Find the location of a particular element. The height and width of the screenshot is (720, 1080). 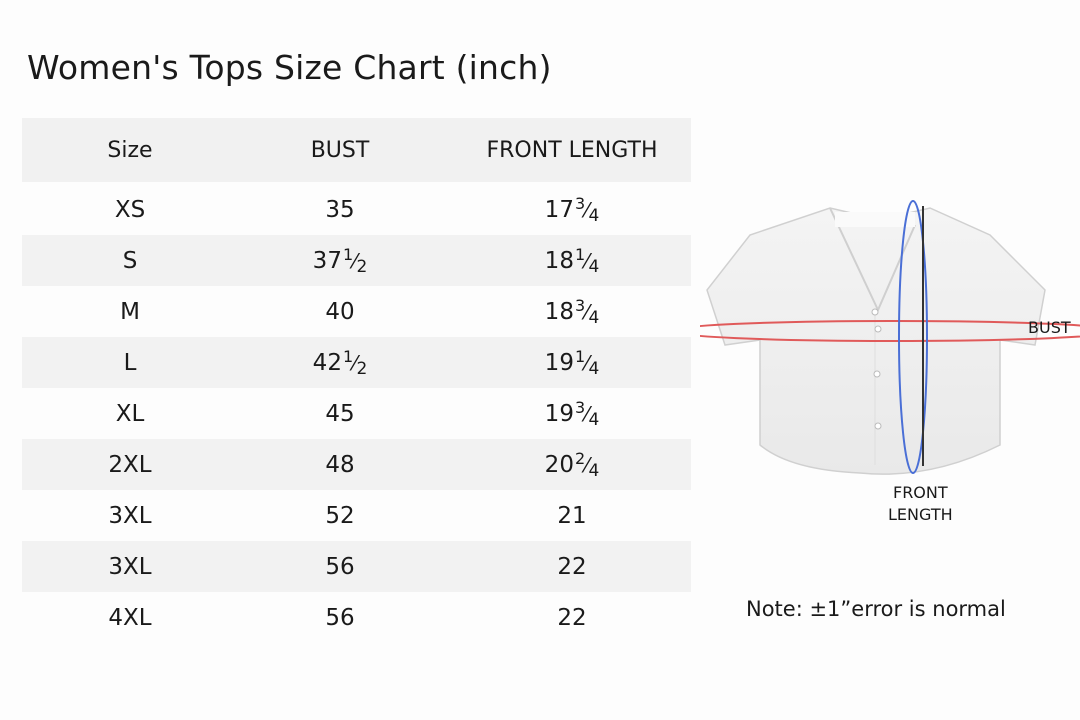

front-length-label-line2: LENGTH is located at coordinates (920, 514).